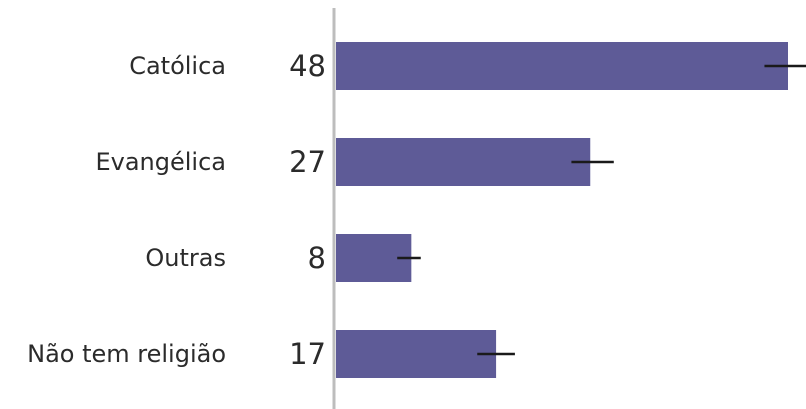 The height and width of the screenshot is (409, 806). I want to click on category-label: Não tem religião, so click(126, 354).